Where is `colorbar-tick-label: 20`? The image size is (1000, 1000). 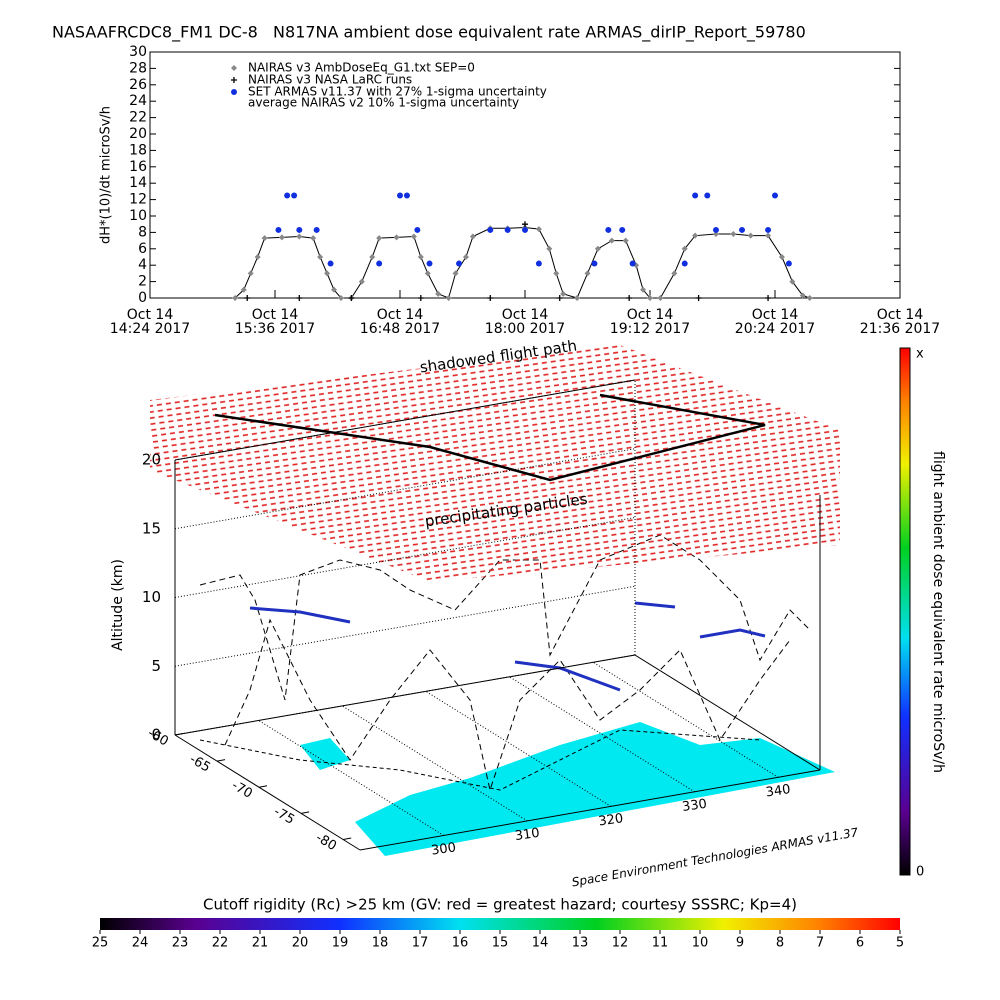 colorbar-tick-label: 20 is located at coordinates (300, 943).